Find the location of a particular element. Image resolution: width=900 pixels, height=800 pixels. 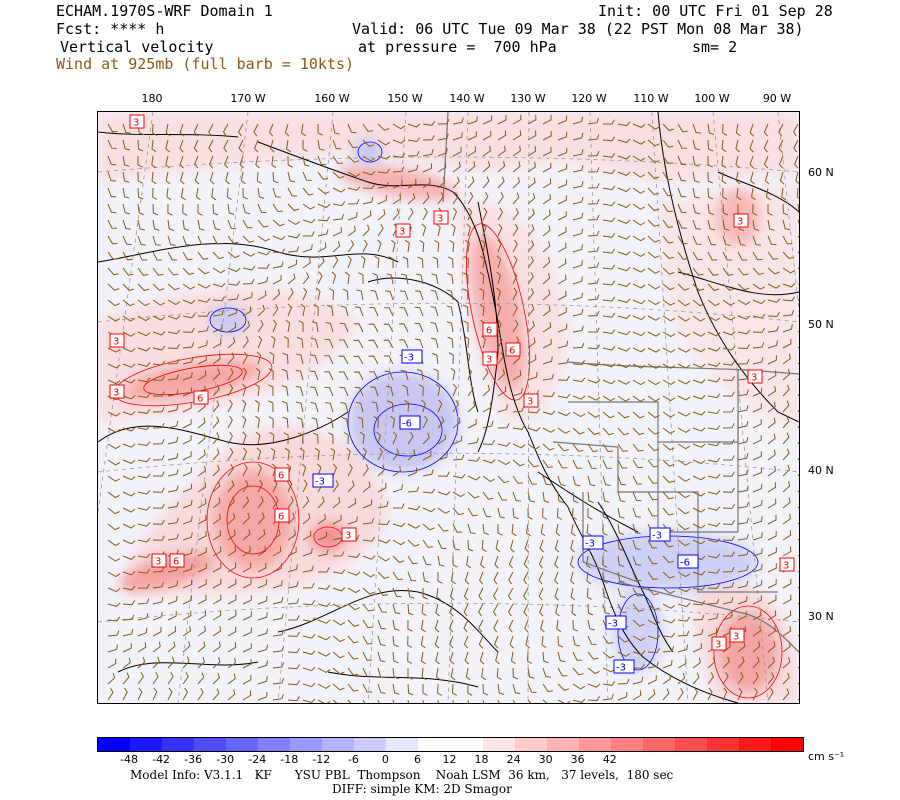

lat-label: 40 N is located at coordinates (821, 470).